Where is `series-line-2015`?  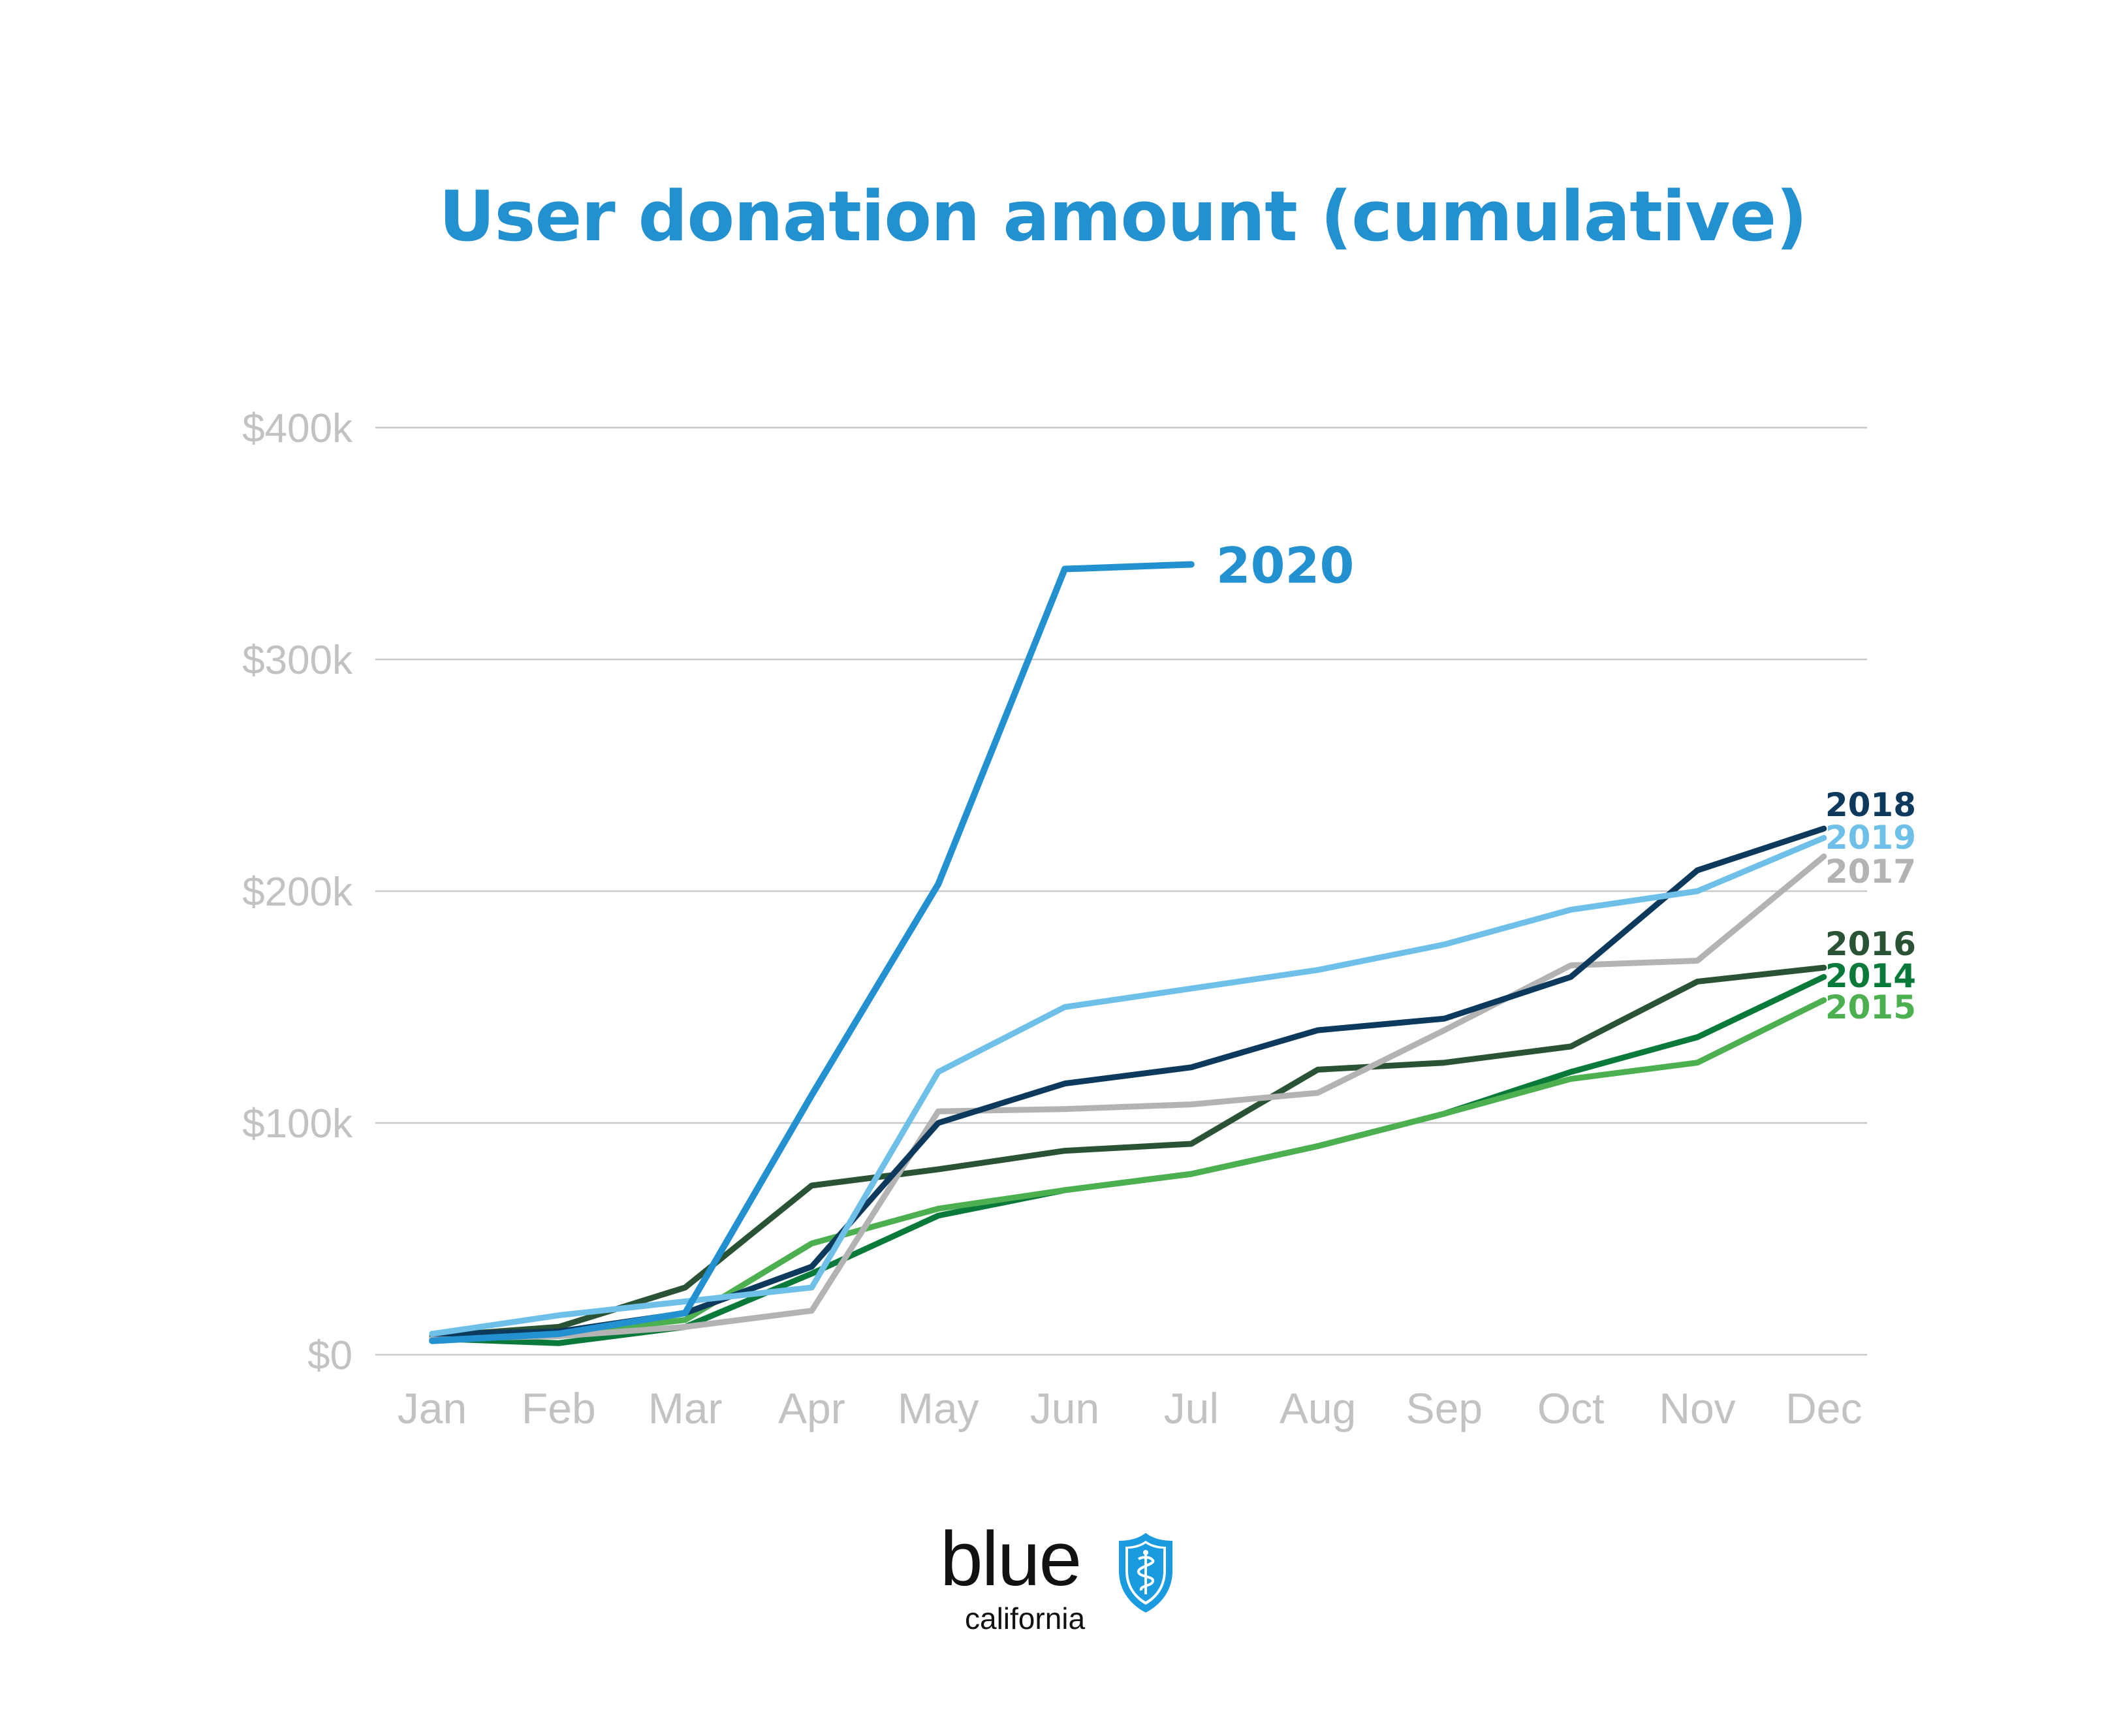 series-line-2015 is located at coordinates (1128, 1169).